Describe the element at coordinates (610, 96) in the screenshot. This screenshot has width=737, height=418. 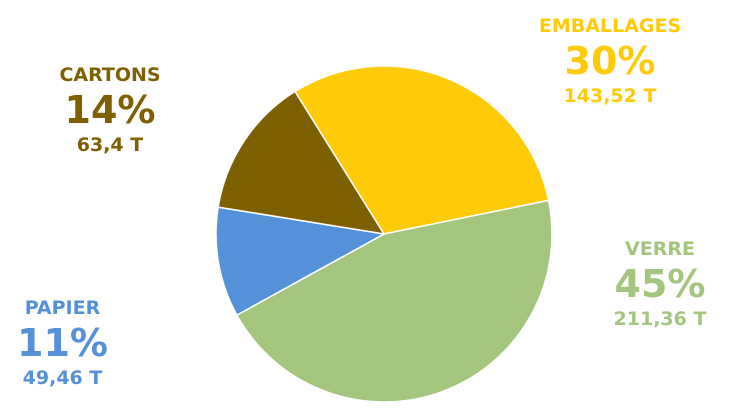
I see `slice-quantity-emballages: 143,52 T` at that location.